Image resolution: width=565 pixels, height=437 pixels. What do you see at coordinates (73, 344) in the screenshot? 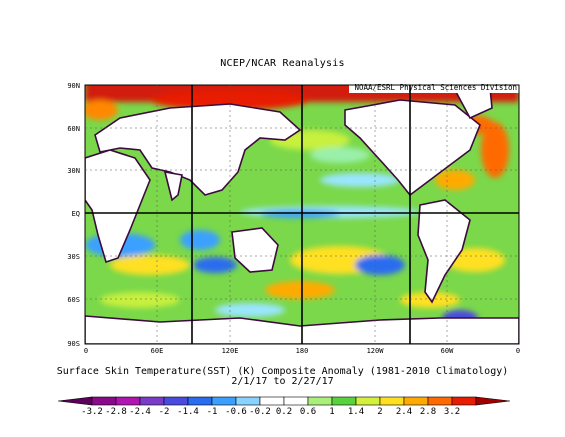
I see `lat-label-90s: 90S` at bounding box center [73, 344].